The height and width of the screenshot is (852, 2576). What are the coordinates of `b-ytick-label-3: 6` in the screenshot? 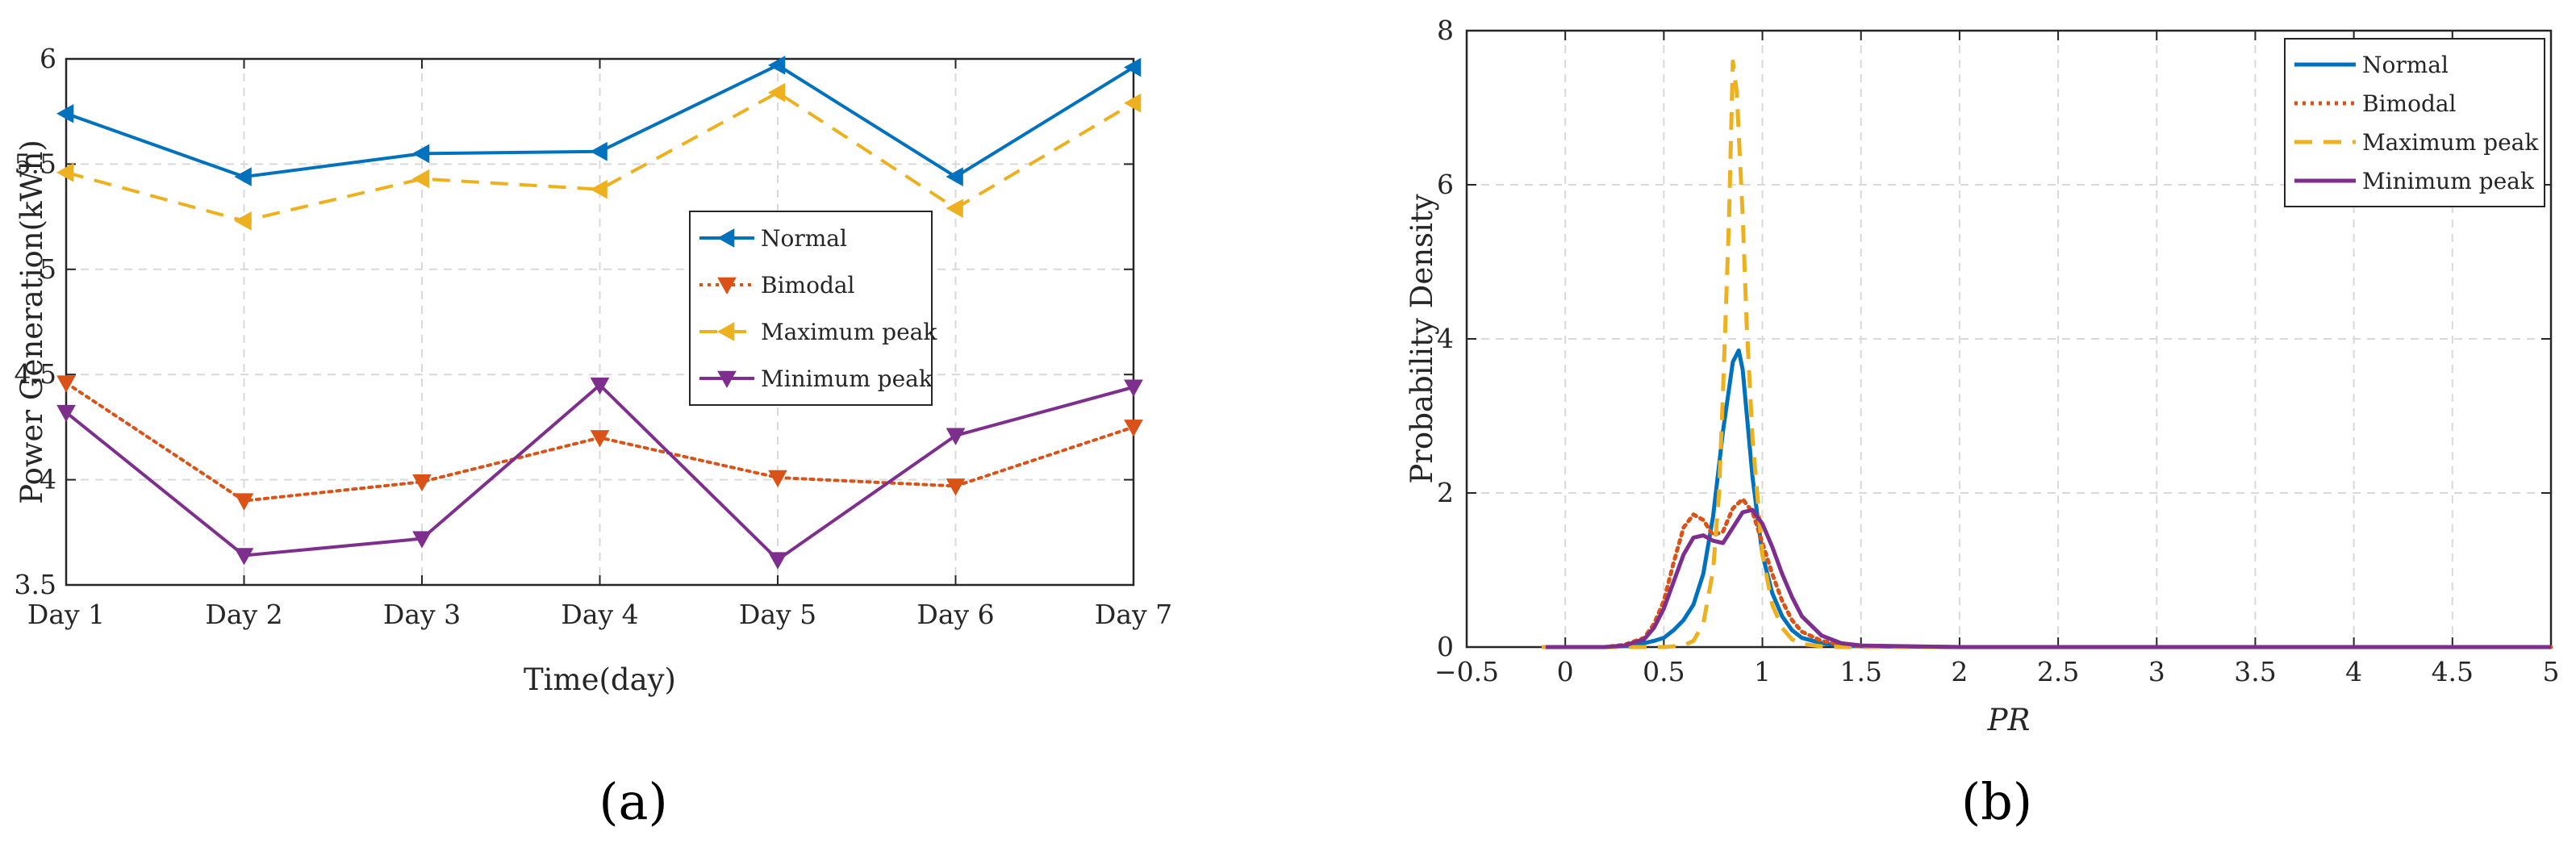 It's located at (1445, 184).